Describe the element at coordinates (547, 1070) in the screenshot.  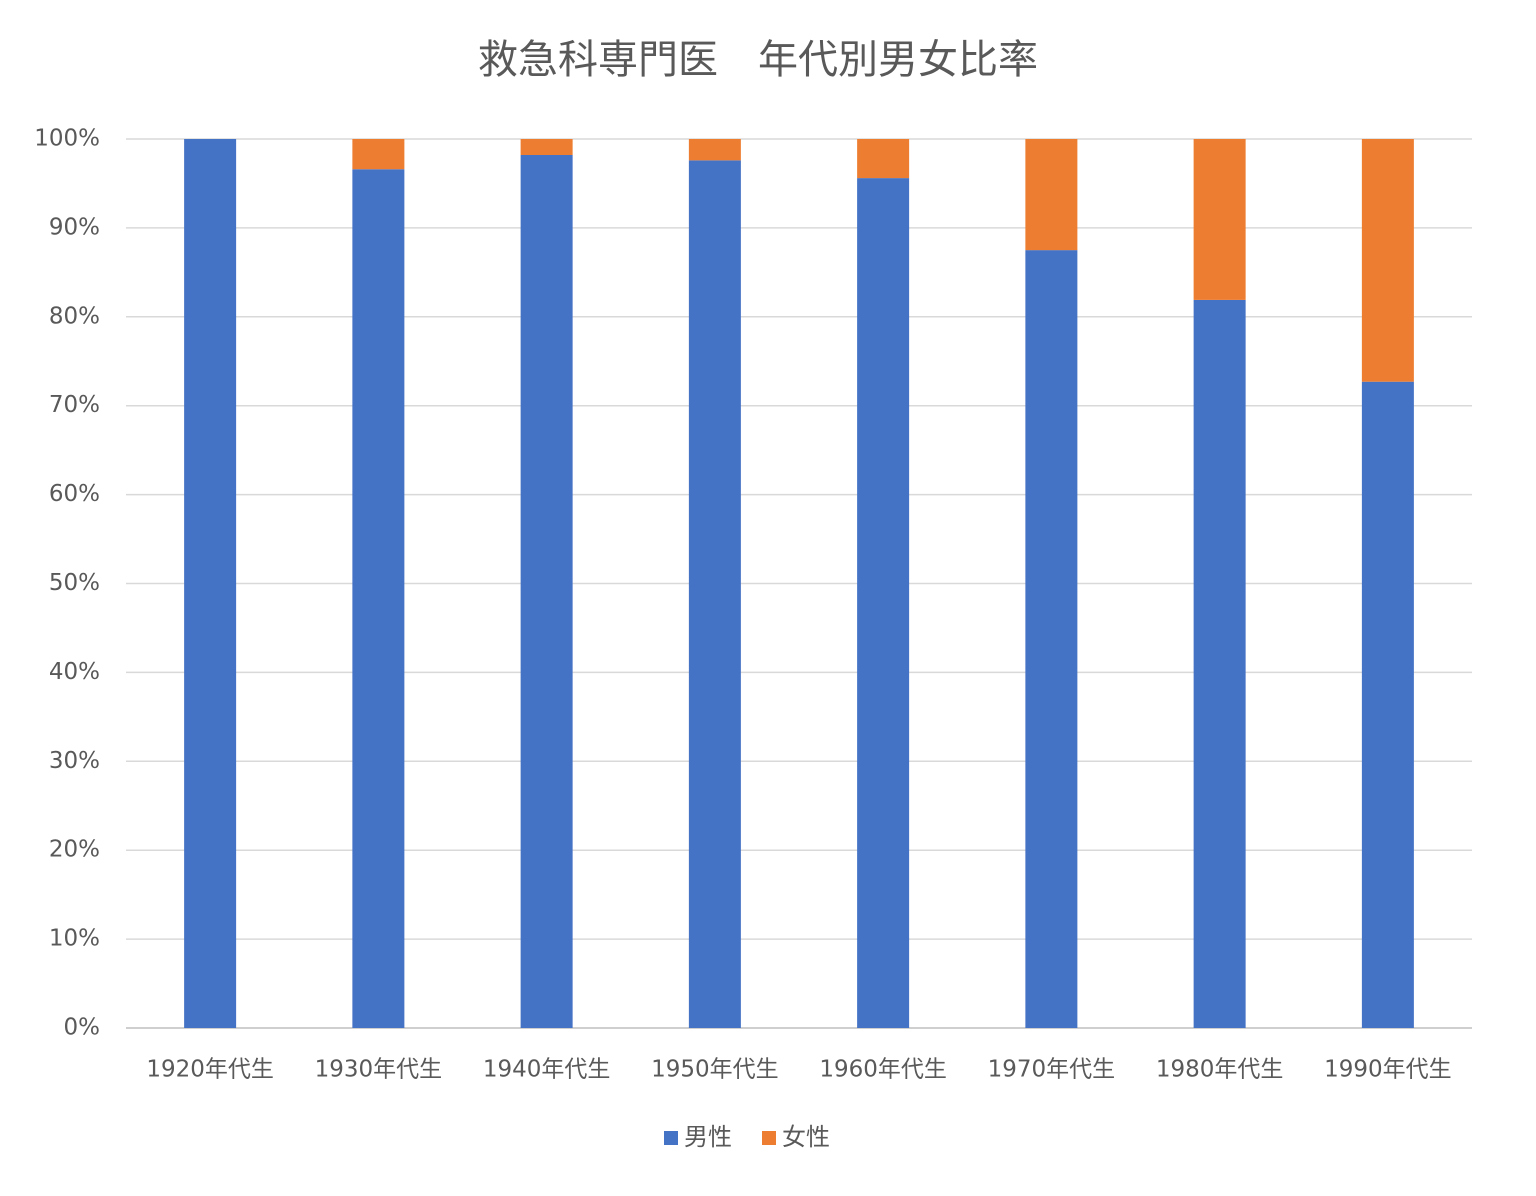
I see `x-tick-label: 1940年代生` at that location.